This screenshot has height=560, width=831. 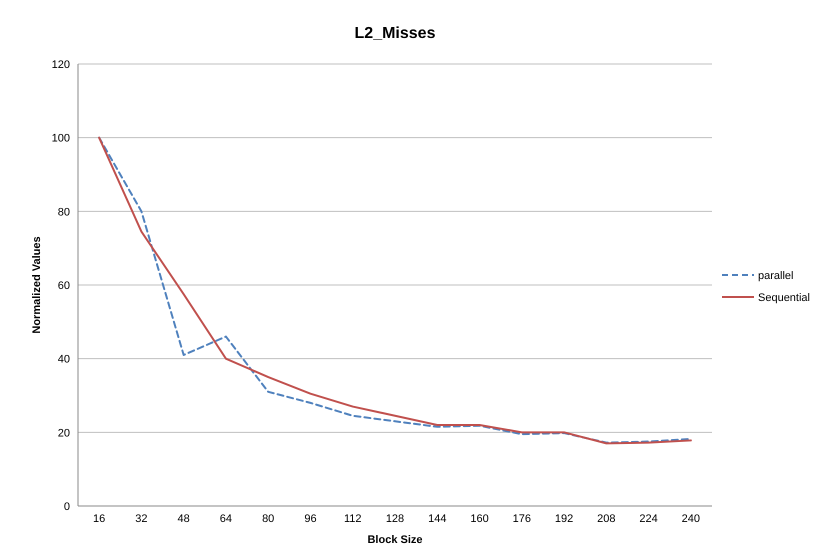 What do you see at coordinates (99, 519) in the screenshot?
I see `x-tick-label: 16` at bounding box center [99, 519].